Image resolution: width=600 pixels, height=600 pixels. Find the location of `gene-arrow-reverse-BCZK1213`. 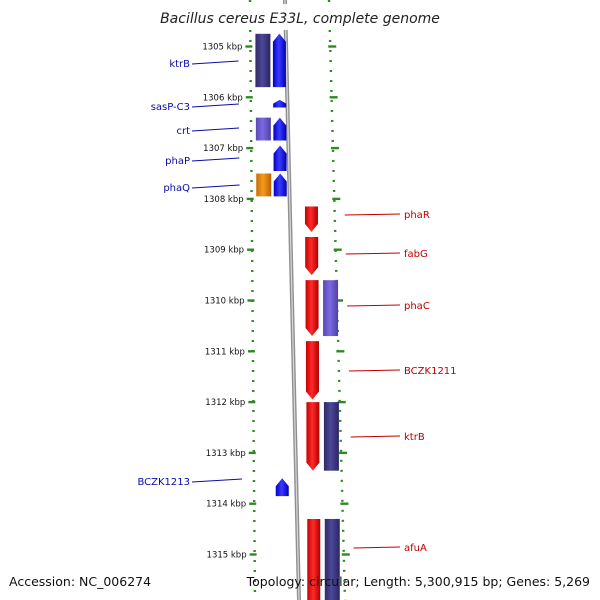

gene-arrow-reverse-BCZK1213 is located at coordinates (282, 487).